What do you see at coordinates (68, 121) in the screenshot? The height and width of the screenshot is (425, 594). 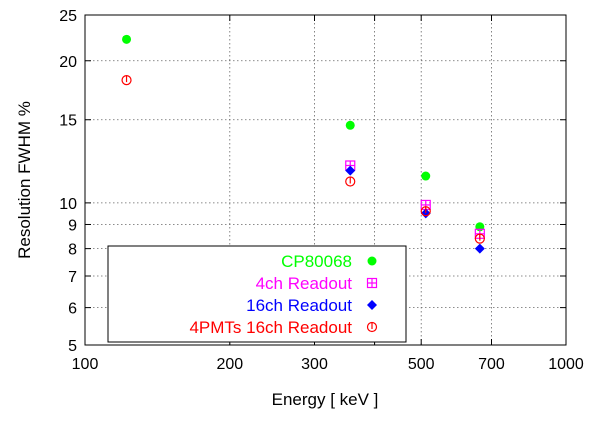 I see `y-tick-label: 15` at bounding box center [68, 121].